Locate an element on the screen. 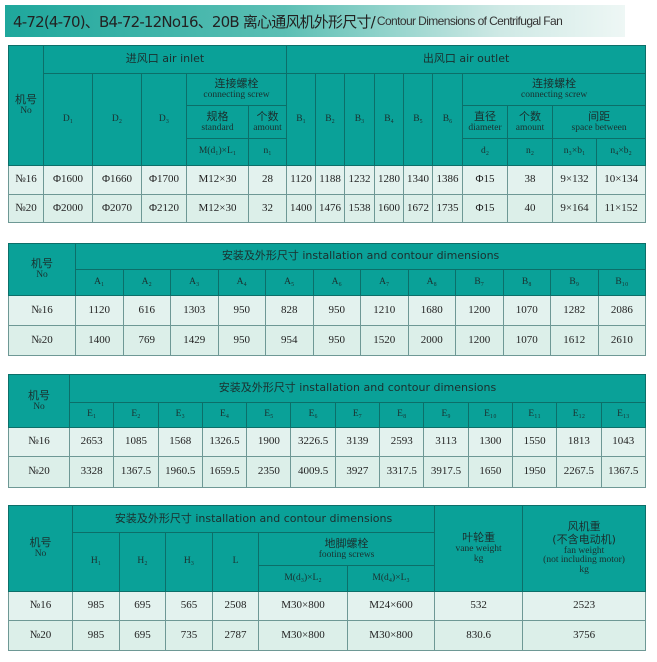  value-cell: 1520 is located at coordinates (384, 340).